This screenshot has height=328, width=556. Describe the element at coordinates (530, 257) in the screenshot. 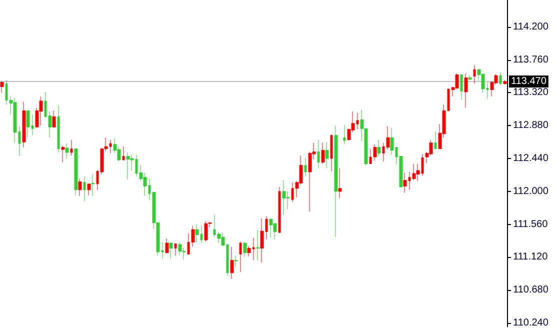

I see `y-tick-label: 111.120` at that location.